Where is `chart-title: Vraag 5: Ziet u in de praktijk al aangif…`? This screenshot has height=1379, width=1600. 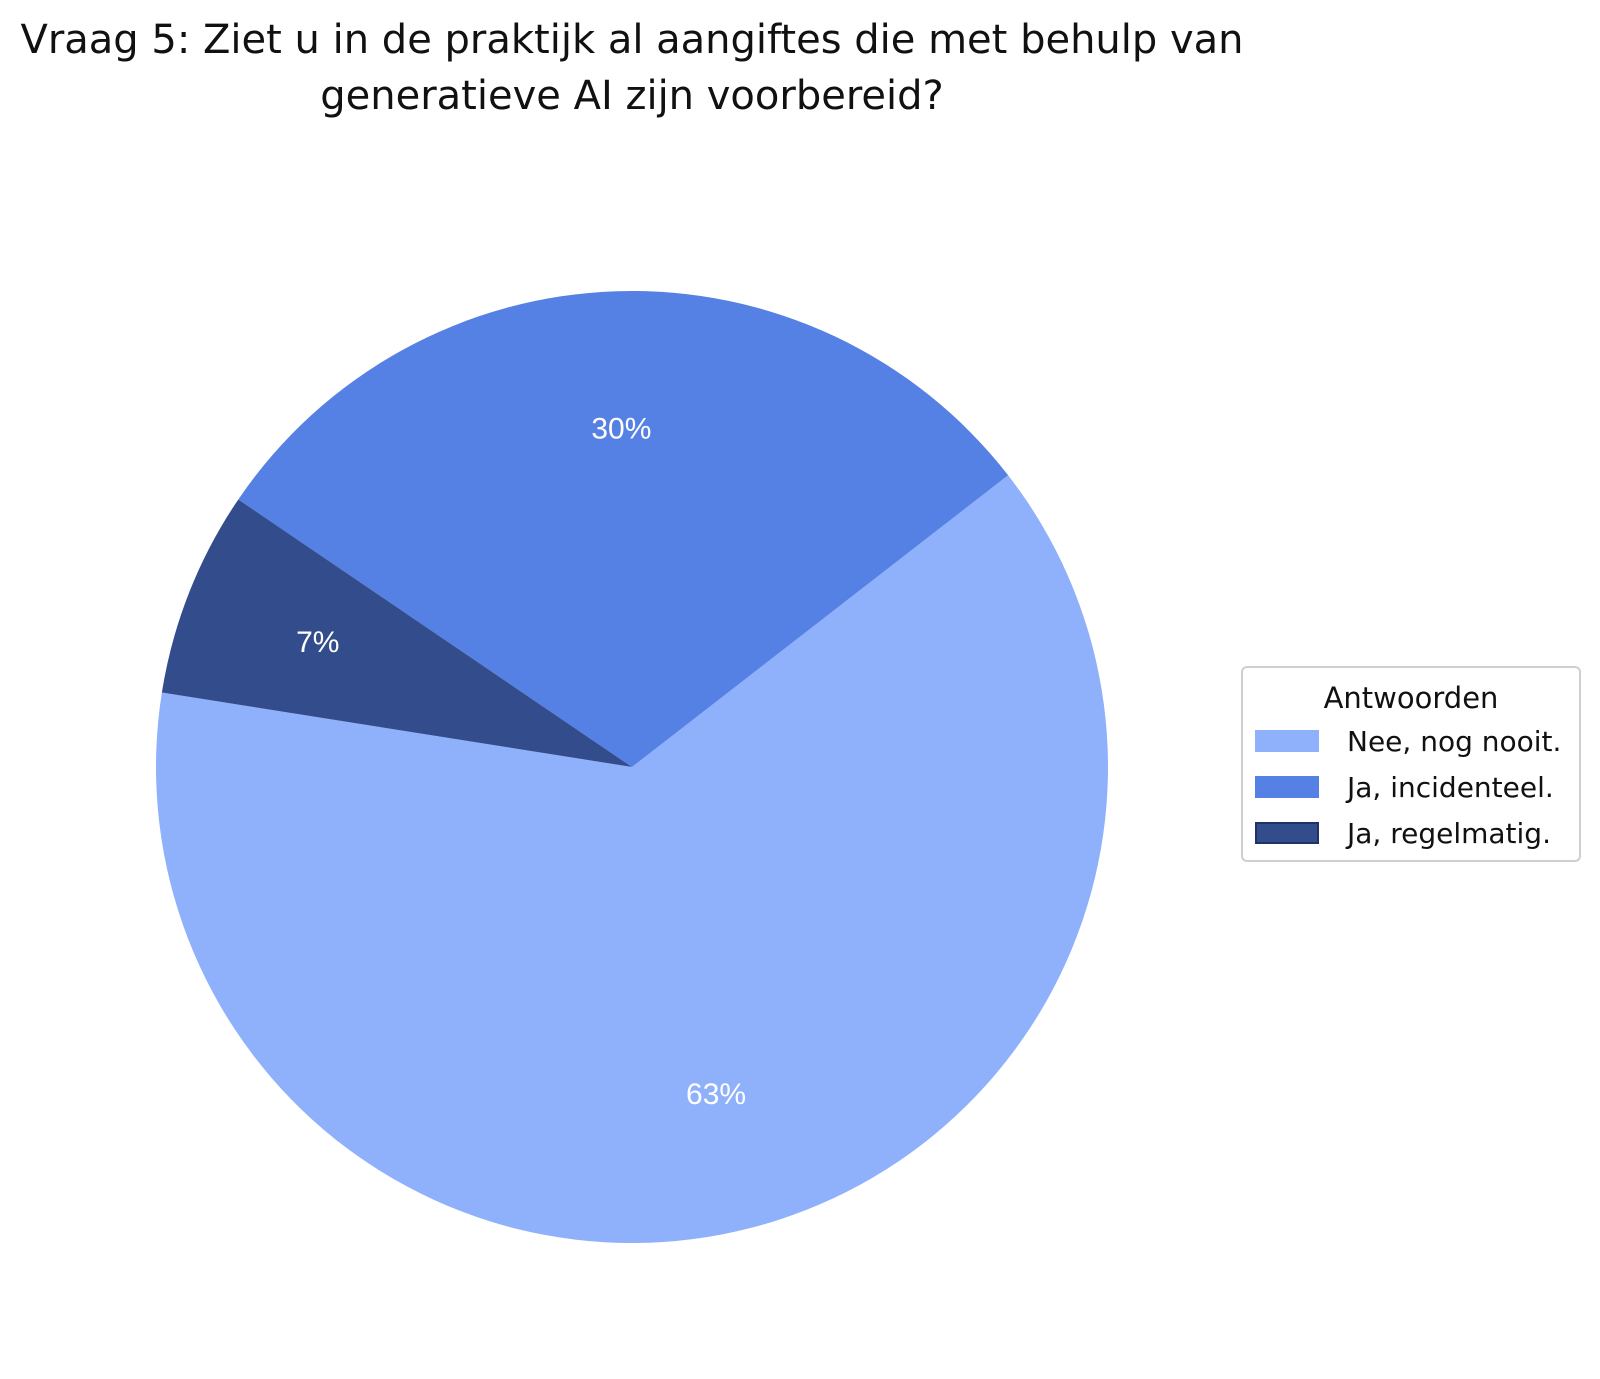 chart-title: Vraag 5: Ziet u in de praktijk al aangif… is located at coordinates (632, 68).